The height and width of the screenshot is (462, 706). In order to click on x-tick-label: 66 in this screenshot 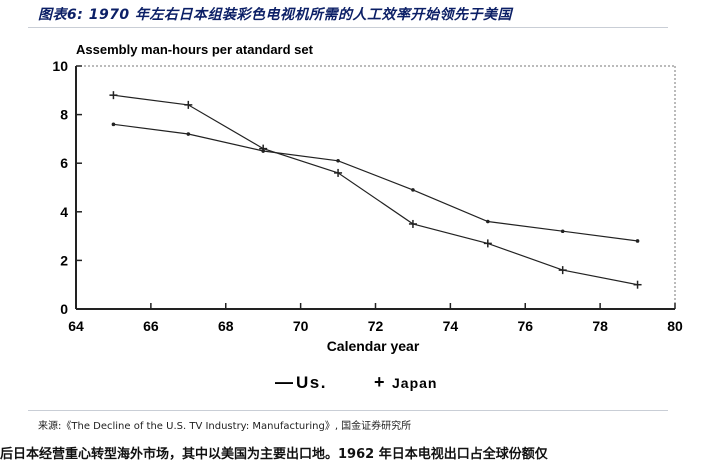, I will do `click(151, 326)`.